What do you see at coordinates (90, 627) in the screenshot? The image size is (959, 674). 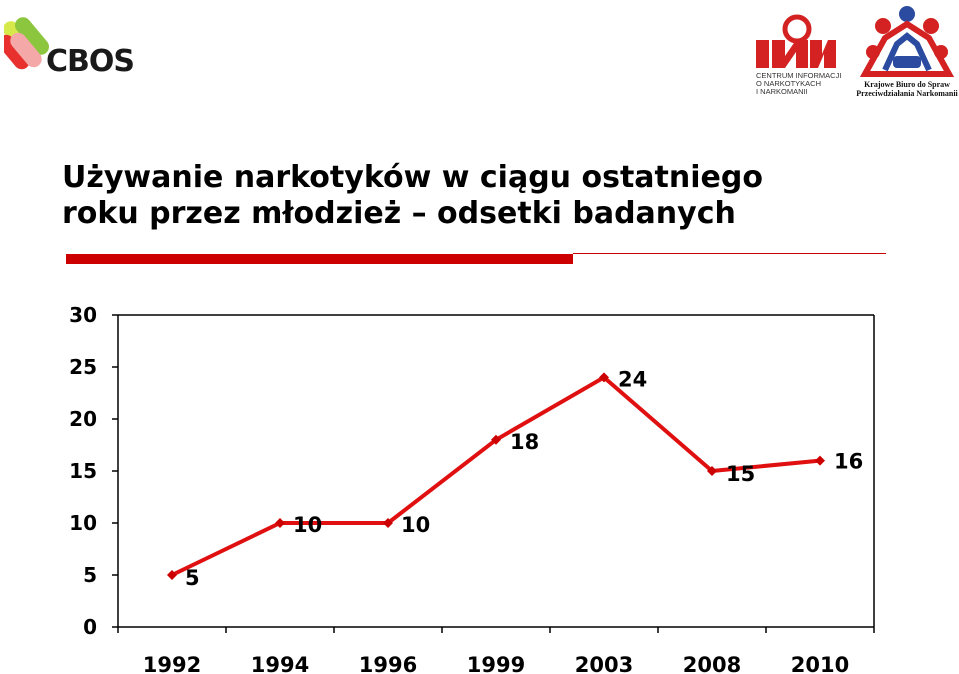 I see `y-tick-label: 0` at bounding box center [90, 627].